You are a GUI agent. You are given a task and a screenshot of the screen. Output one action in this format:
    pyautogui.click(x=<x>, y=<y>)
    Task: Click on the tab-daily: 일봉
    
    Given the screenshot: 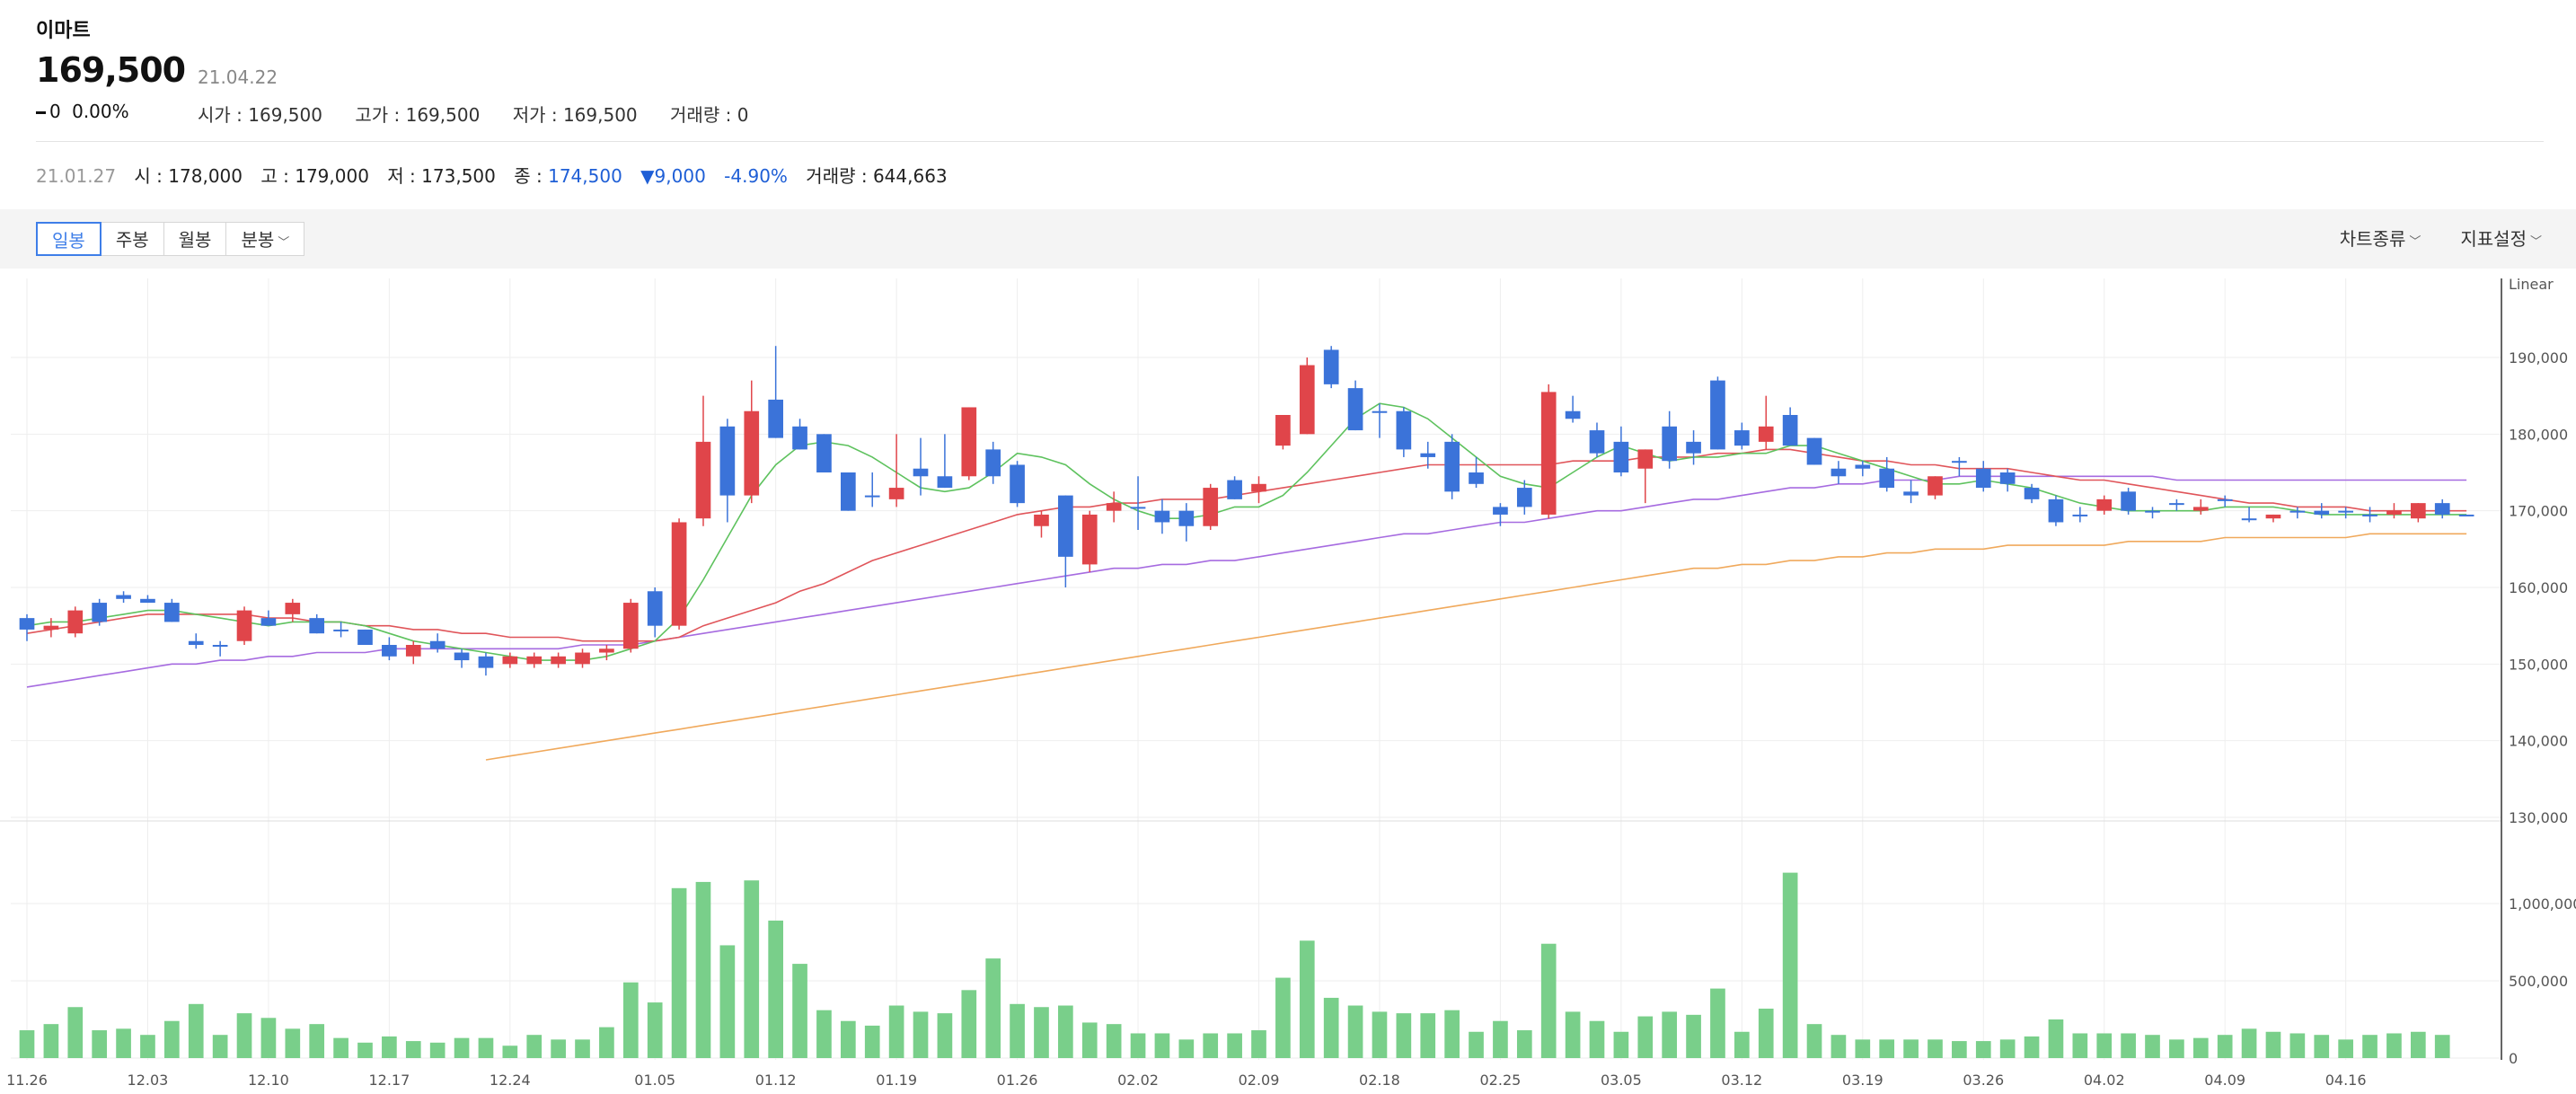 What is the action you would take?
    pyautogui.click(x=68, y=239)
    